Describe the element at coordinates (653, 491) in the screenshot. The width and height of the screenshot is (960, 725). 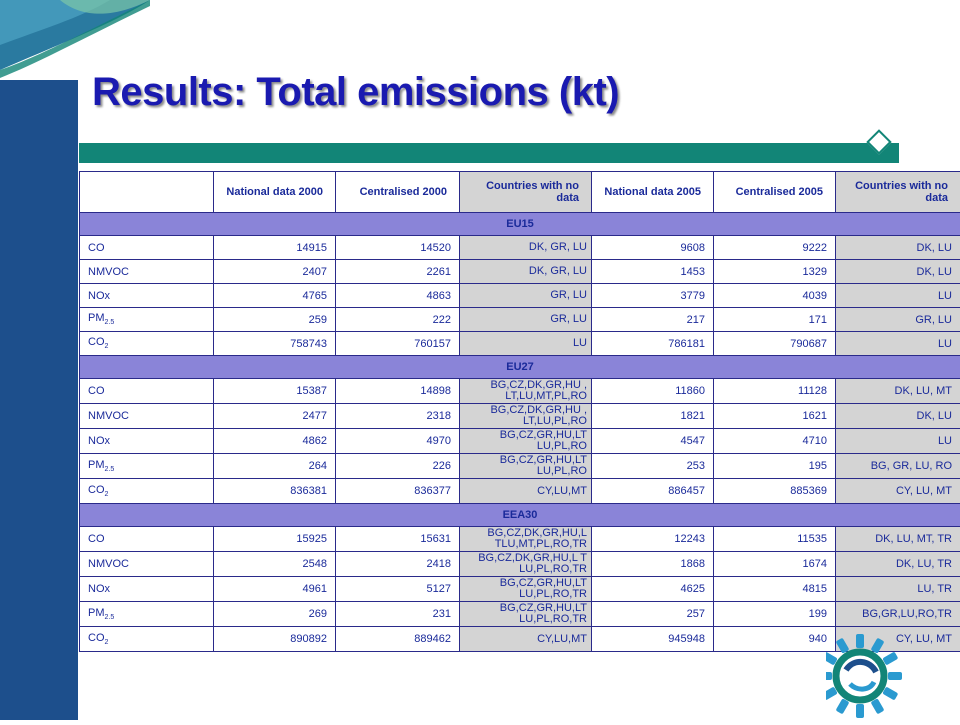
I see `national-2005-cell: 886457` at that location.